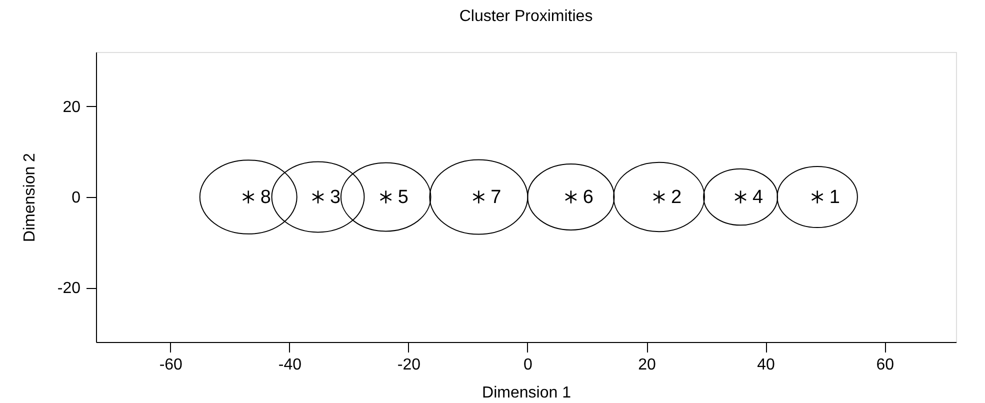  What do you see at coordinates (676, 197) in the screenshot?
I see `annotation: 2` at bounding box center [676, 197].